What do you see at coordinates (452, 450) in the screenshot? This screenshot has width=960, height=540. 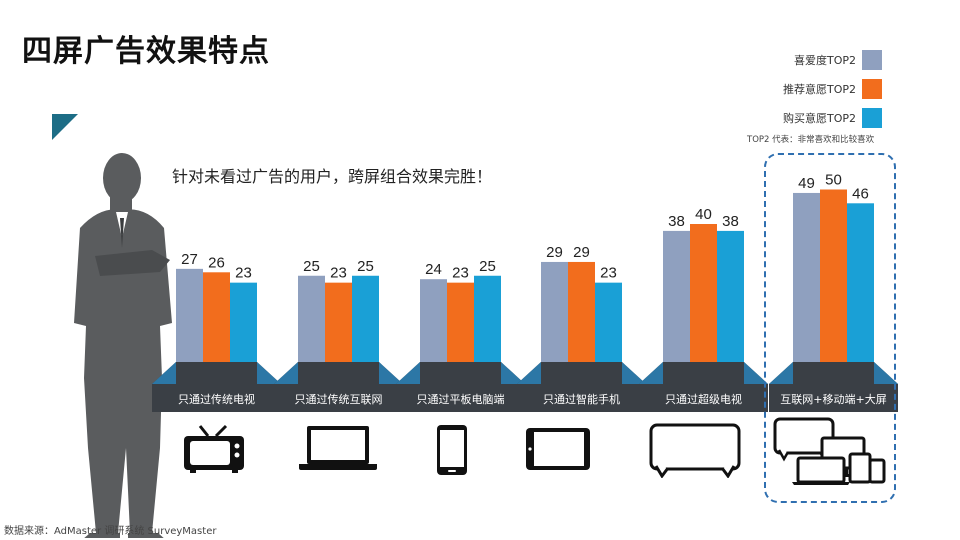 I see `phone-icon` at bounding box center [452, 450].